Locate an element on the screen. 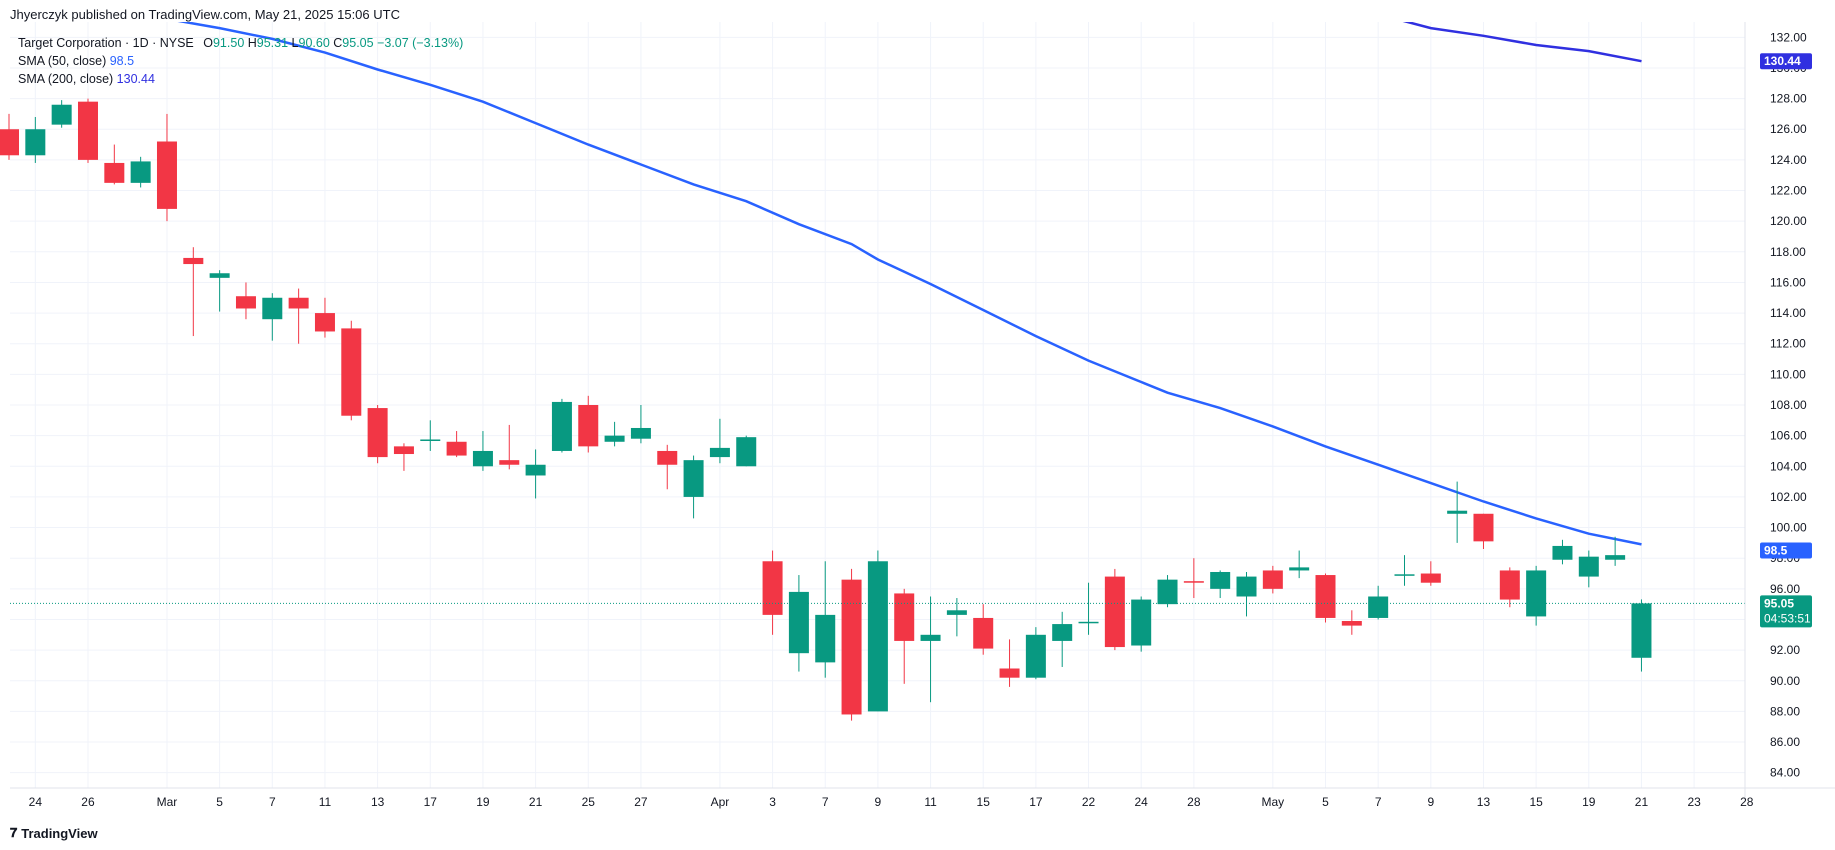 This screenshot has height=850, width=1835. x-tick-label: 25 is located at coordinates (589, 802).